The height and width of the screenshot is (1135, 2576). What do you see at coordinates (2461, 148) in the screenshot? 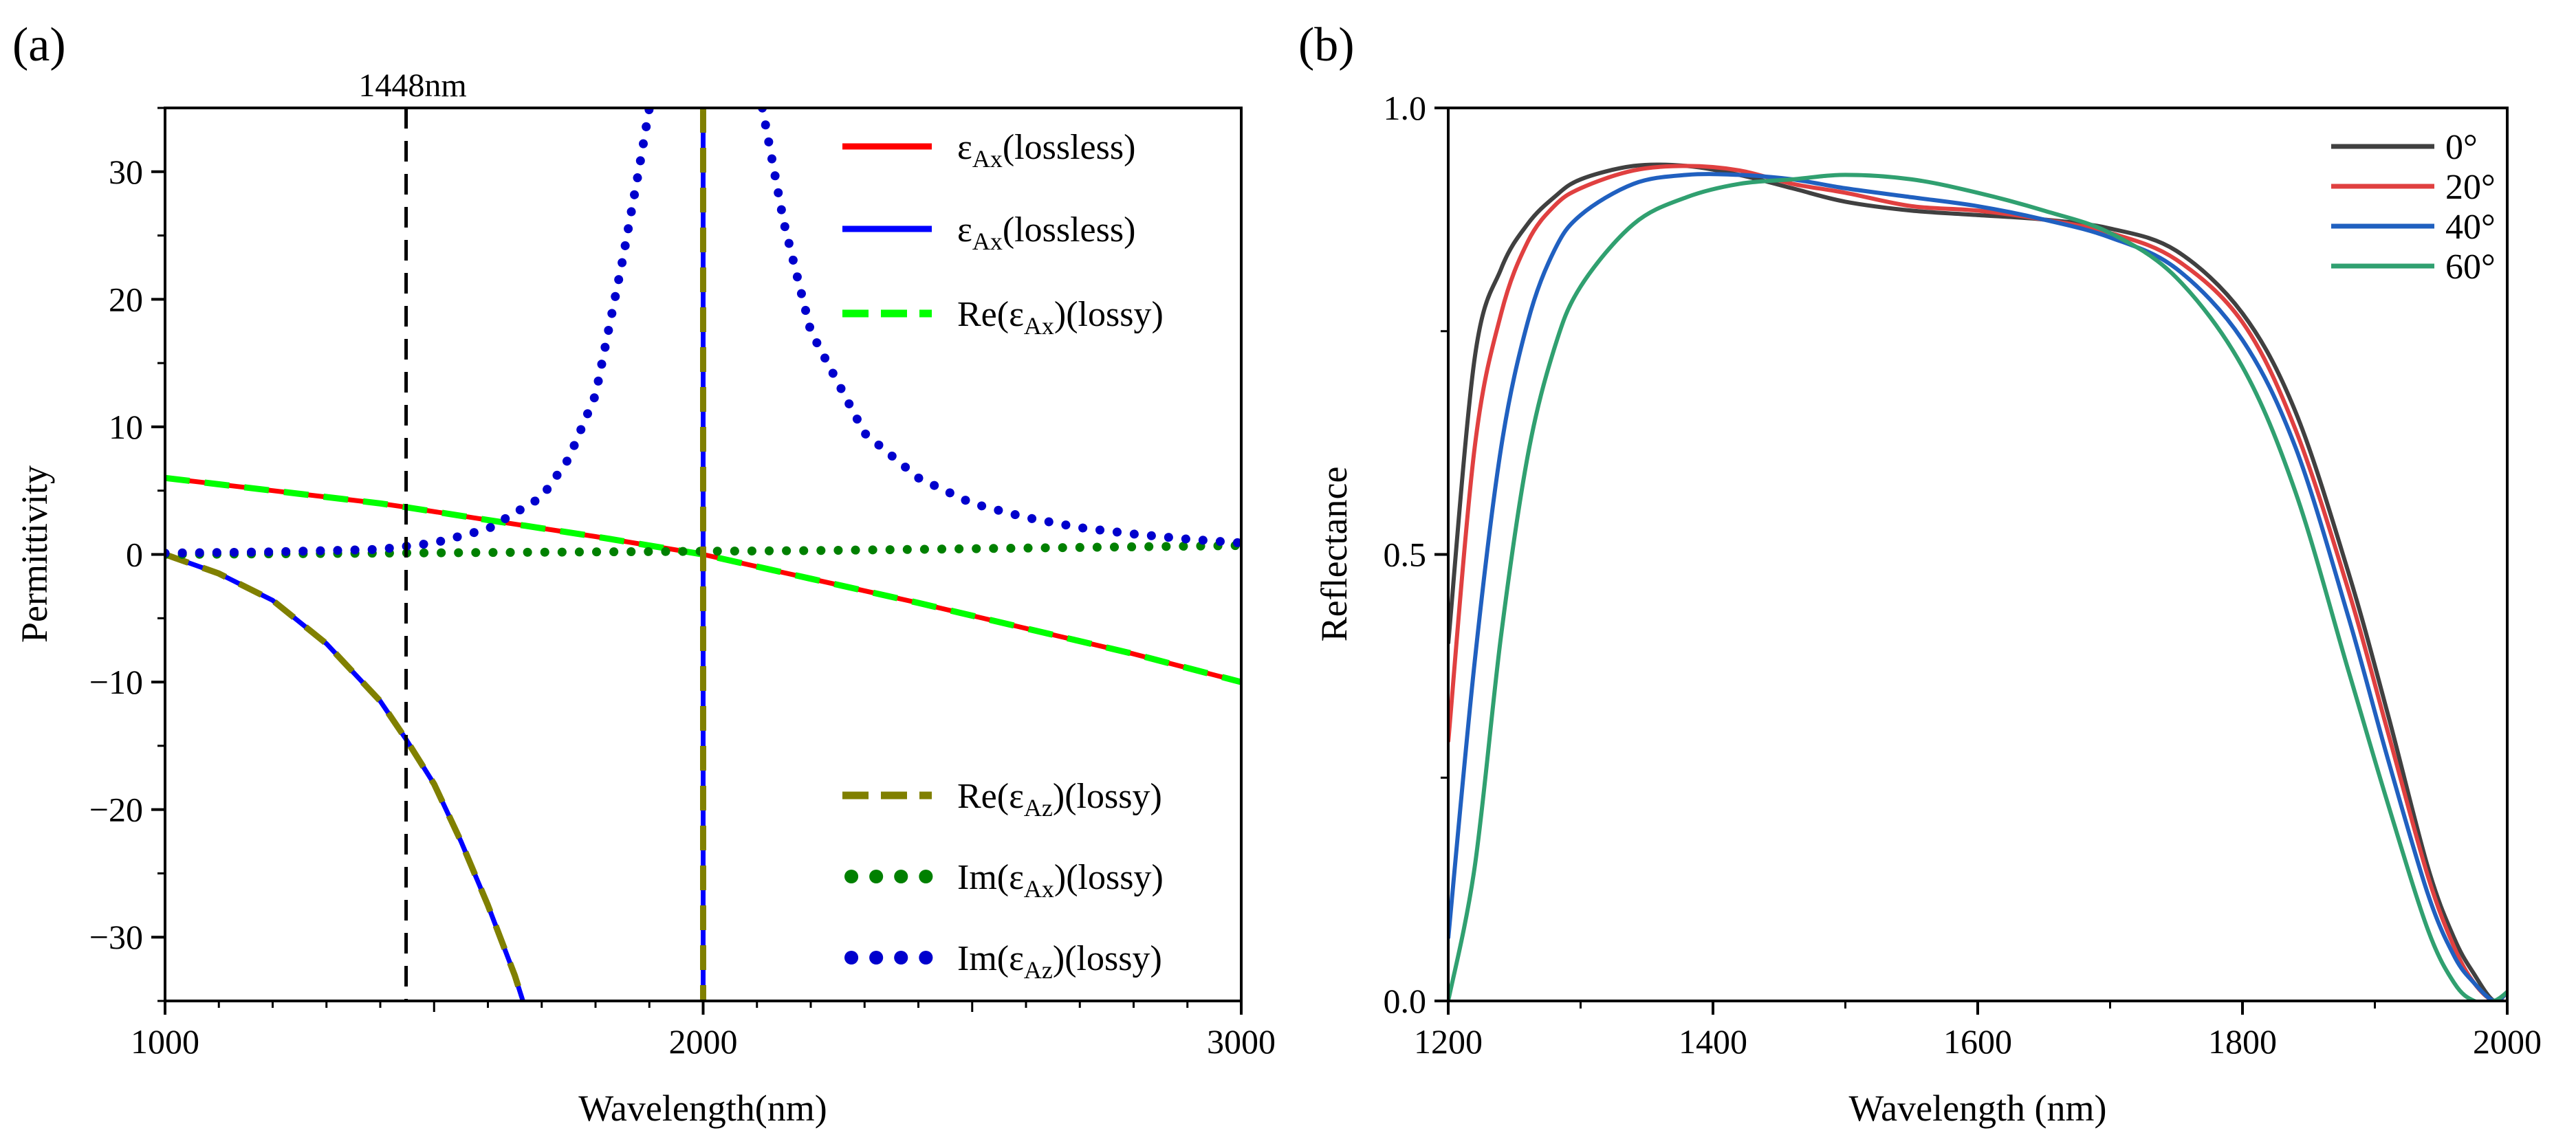
I see `panel-b-legend-label-1: 0°` at bounding box center [2461, 148].